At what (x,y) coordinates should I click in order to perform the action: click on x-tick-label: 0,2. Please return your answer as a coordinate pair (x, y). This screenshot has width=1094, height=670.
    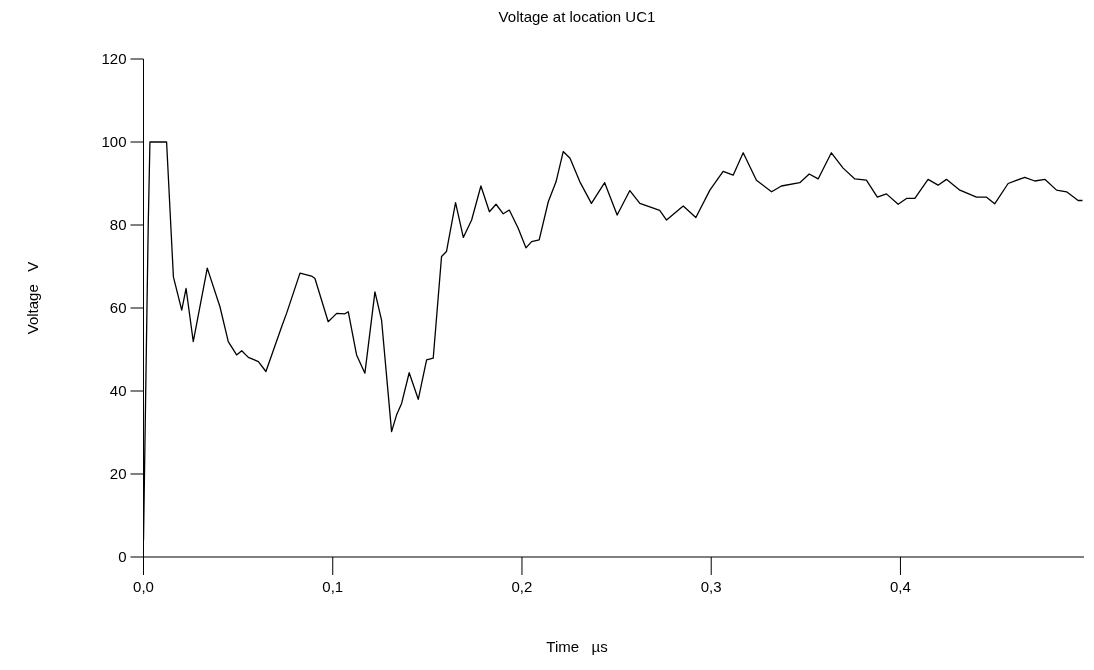
    Looking at the image, I should click on (522, 586).